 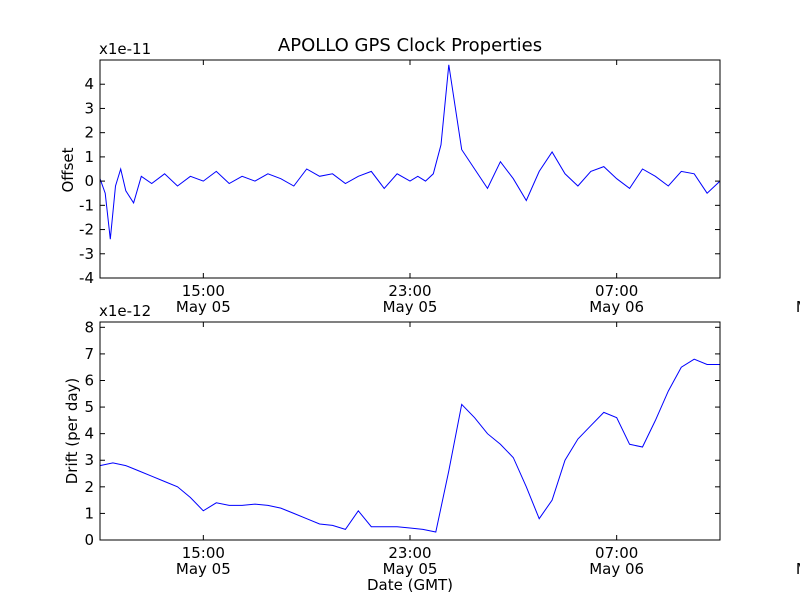 I want to click on drift-ytick-label: 5, so click(x=89, y=407).